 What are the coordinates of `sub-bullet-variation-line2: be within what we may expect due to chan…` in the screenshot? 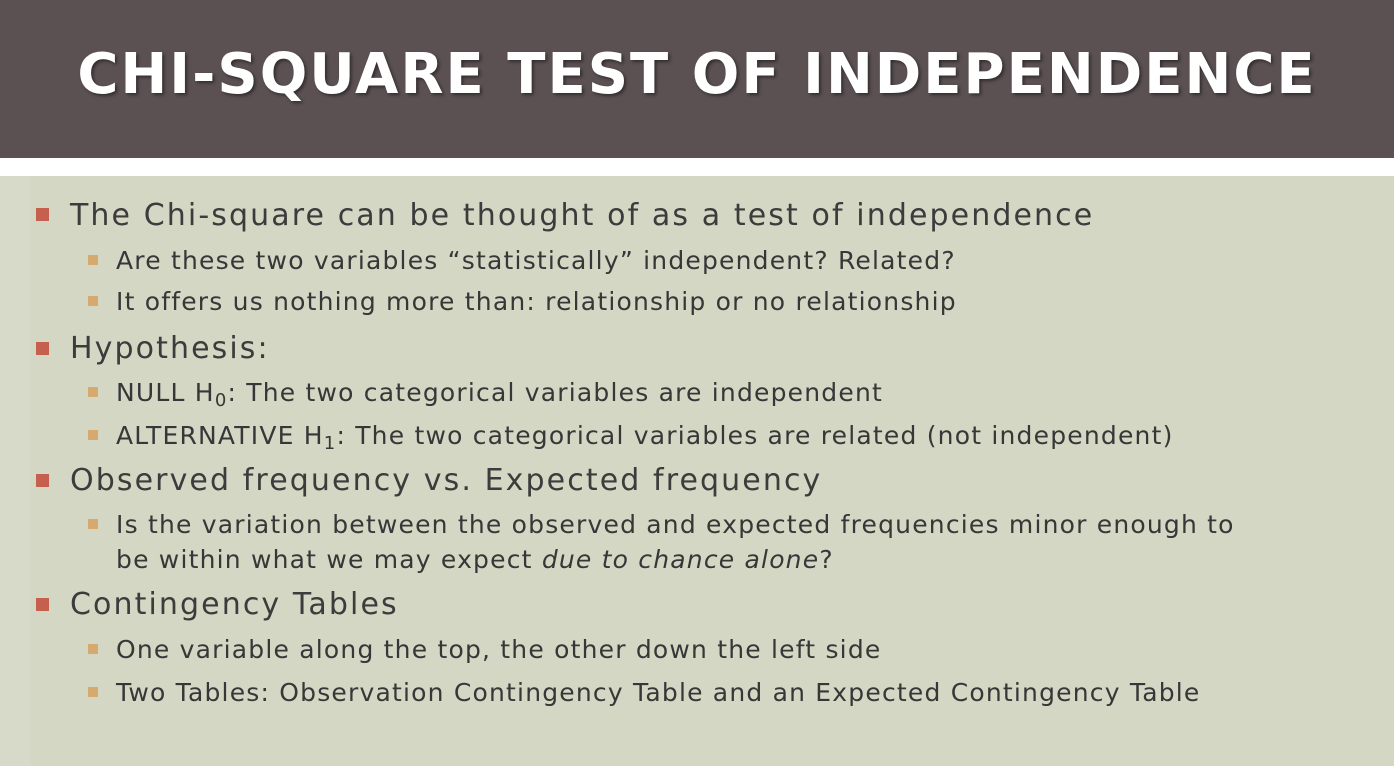 It's located at (475, 560).